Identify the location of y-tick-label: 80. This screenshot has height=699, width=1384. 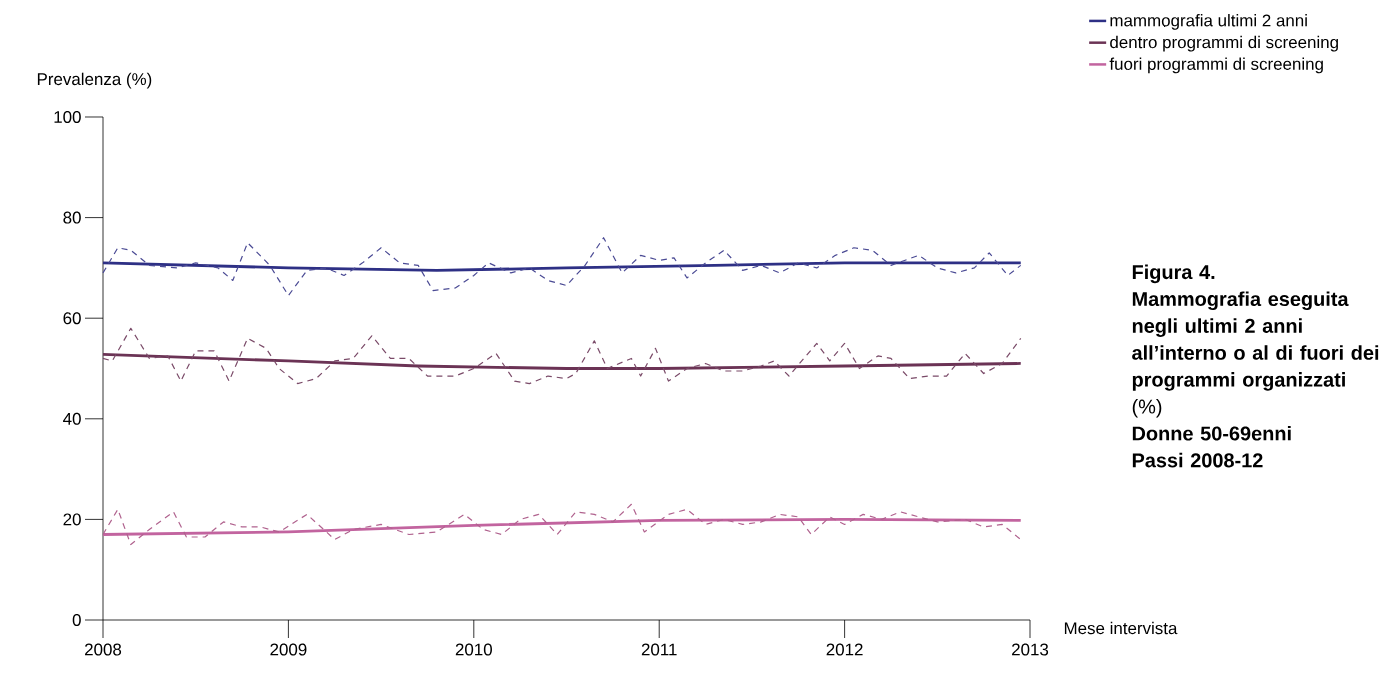
(72, 217).